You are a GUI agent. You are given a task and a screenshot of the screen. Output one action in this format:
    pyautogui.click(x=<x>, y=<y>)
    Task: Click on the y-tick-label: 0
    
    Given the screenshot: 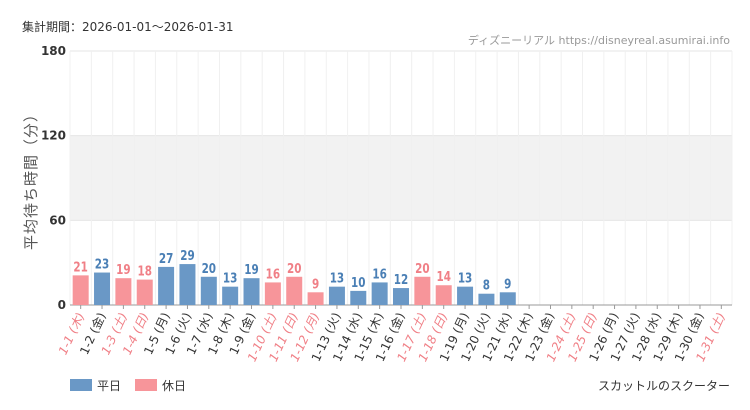 What is the action you would take?
    pyautogui.click(x=62, y=305)
    